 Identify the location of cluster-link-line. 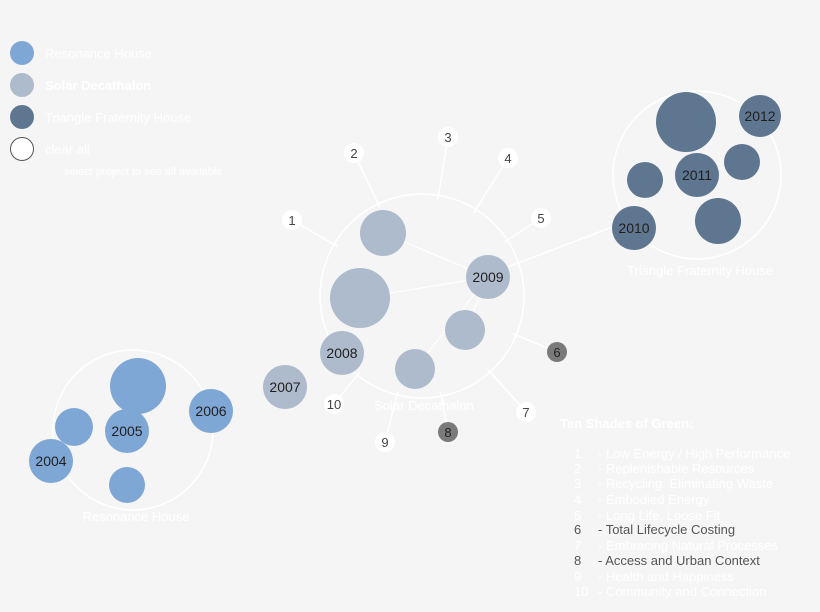
(560, 247).